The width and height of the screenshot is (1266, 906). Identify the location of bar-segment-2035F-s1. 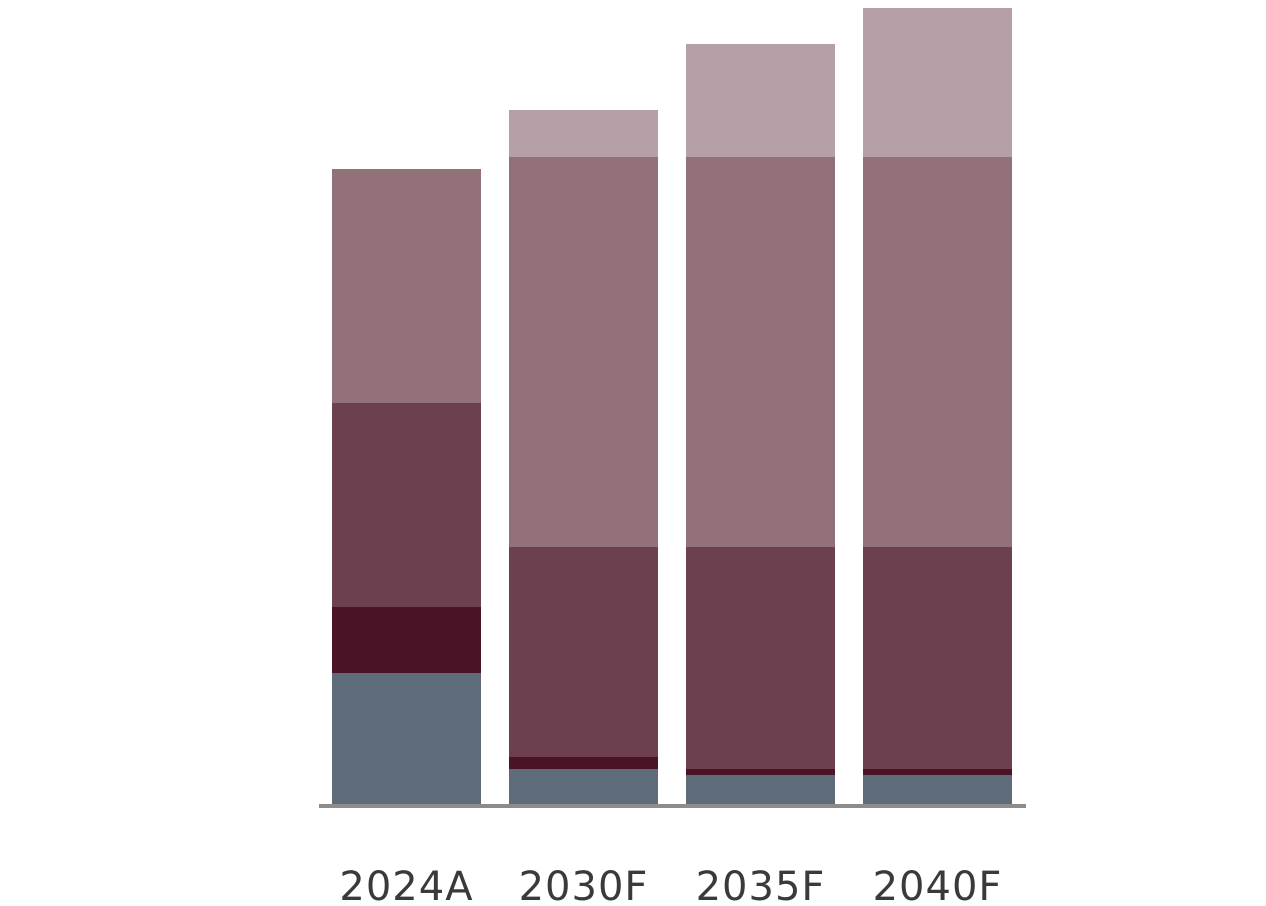
(760, 772).